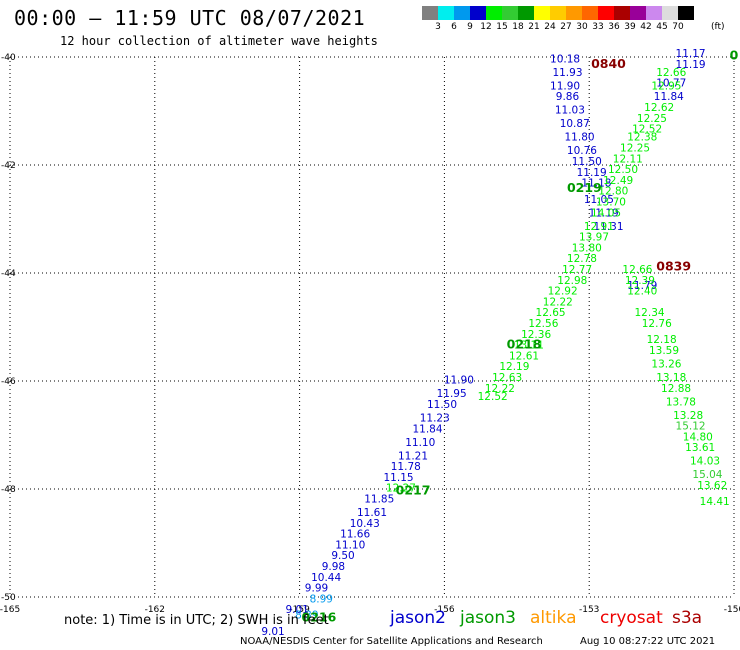  Describe the element at coordinates (350, 545) in the screenshot. I see `wave-height-point: 11.10` at that location.